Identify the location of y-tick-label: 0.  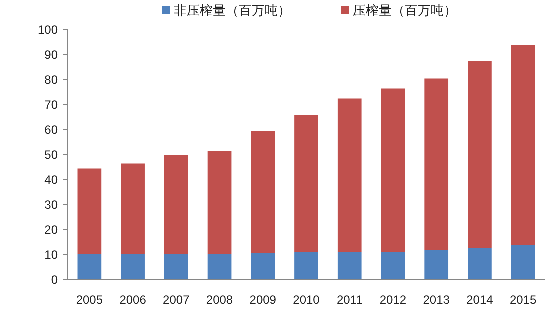
(54, 280).